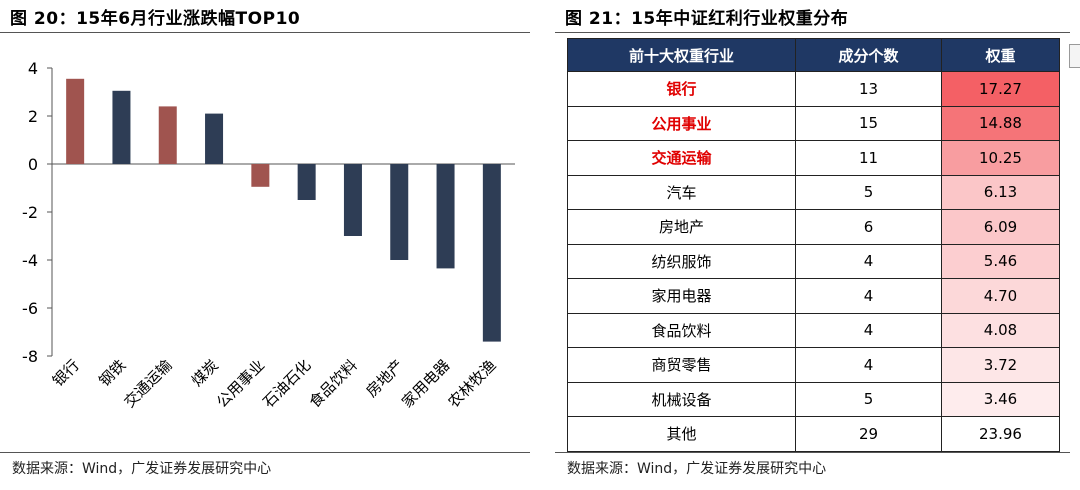 The height and width of the screenshot is (490, 1080). Describe the element at coordinates (868, 123) in the screenshot. I see `cell-count: 15` at that location.